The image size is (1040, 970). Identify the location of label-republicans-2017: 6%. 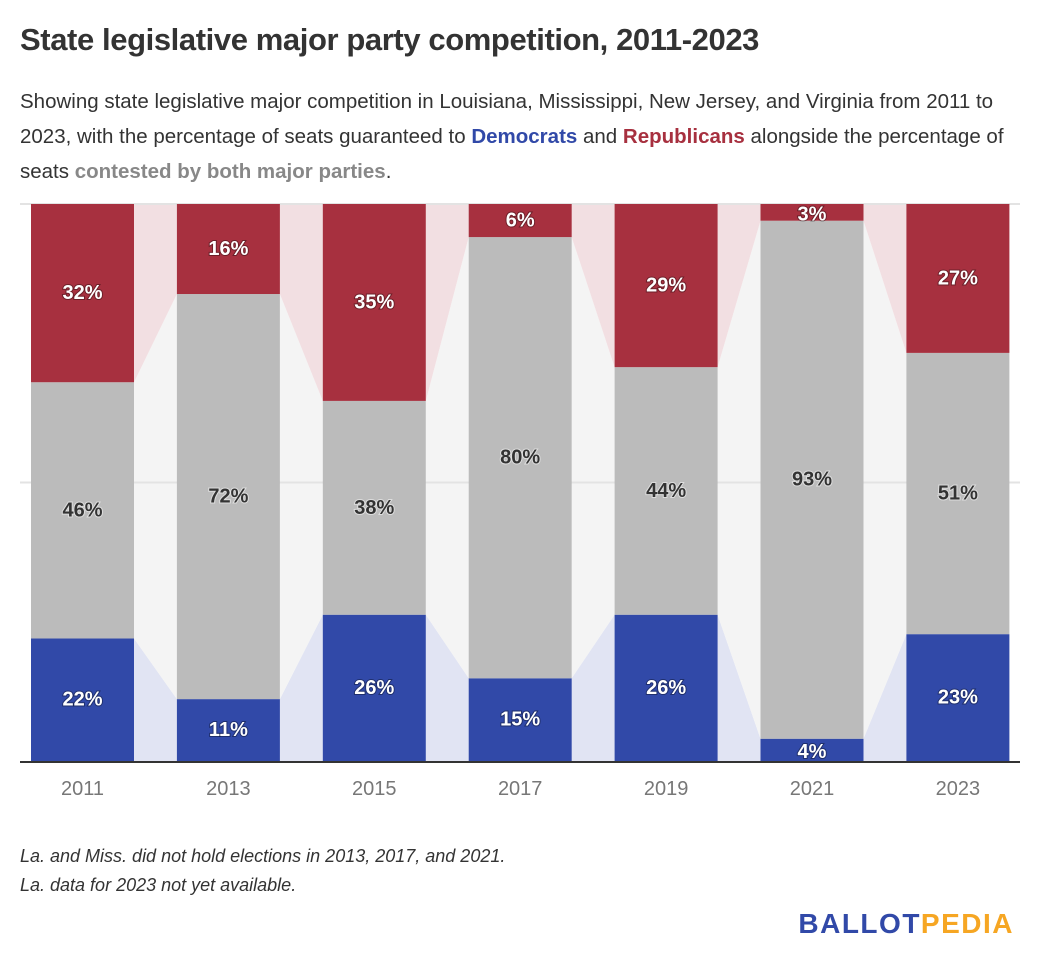
(520, 221).